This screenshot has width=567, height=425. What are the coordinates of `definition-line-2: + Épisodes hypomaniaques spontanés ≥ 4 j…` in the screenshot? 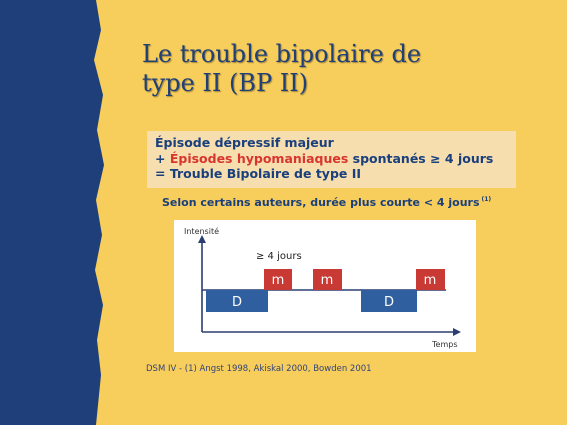 It's located at (331, 159).